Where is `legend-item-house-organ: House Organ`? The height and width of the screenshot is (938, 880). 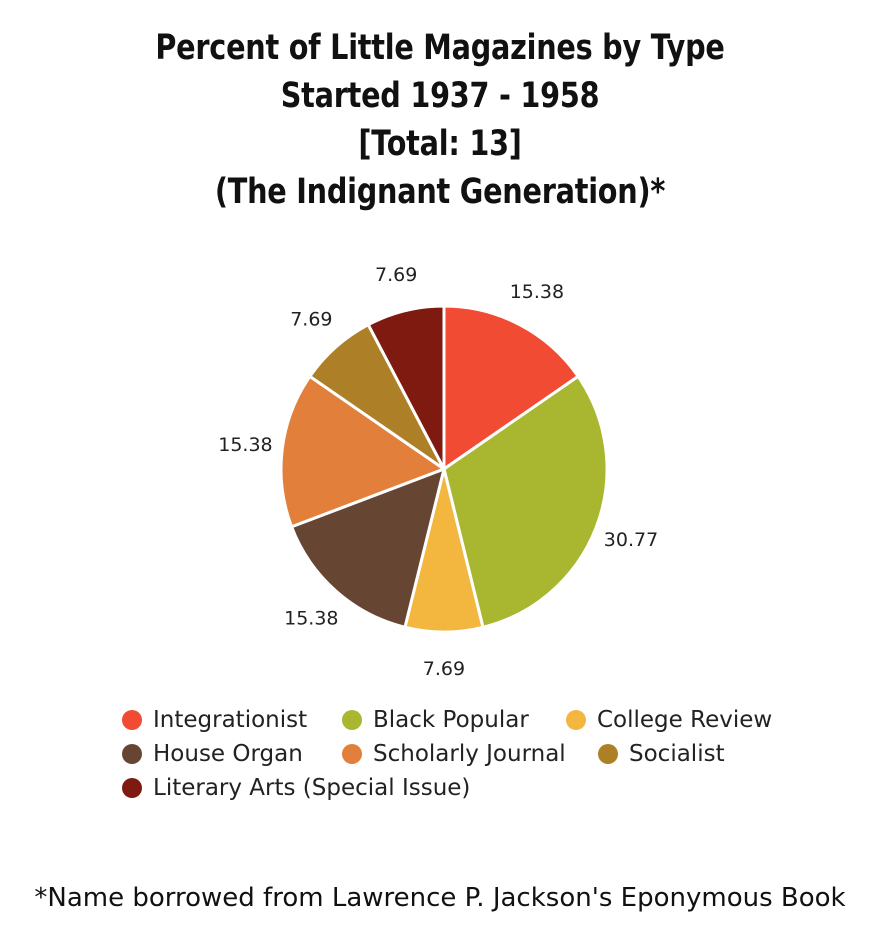
legend-item-house-organ: House Organ is located at coordinates (212, 754).